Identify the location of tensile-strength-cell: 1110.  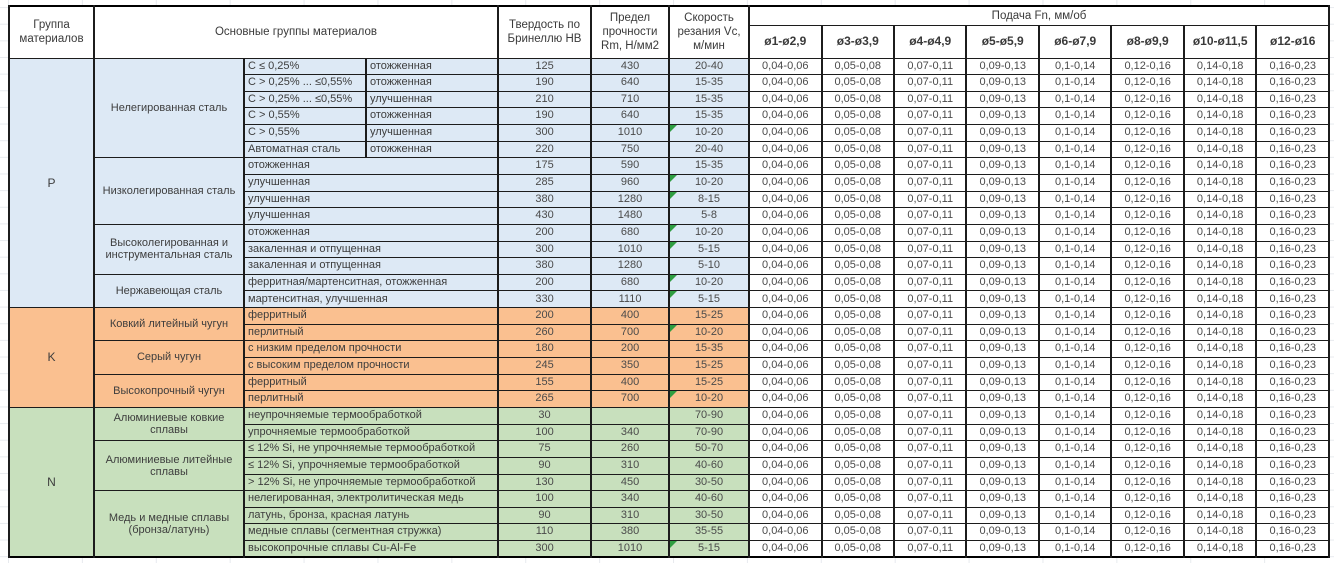
(630, 299).